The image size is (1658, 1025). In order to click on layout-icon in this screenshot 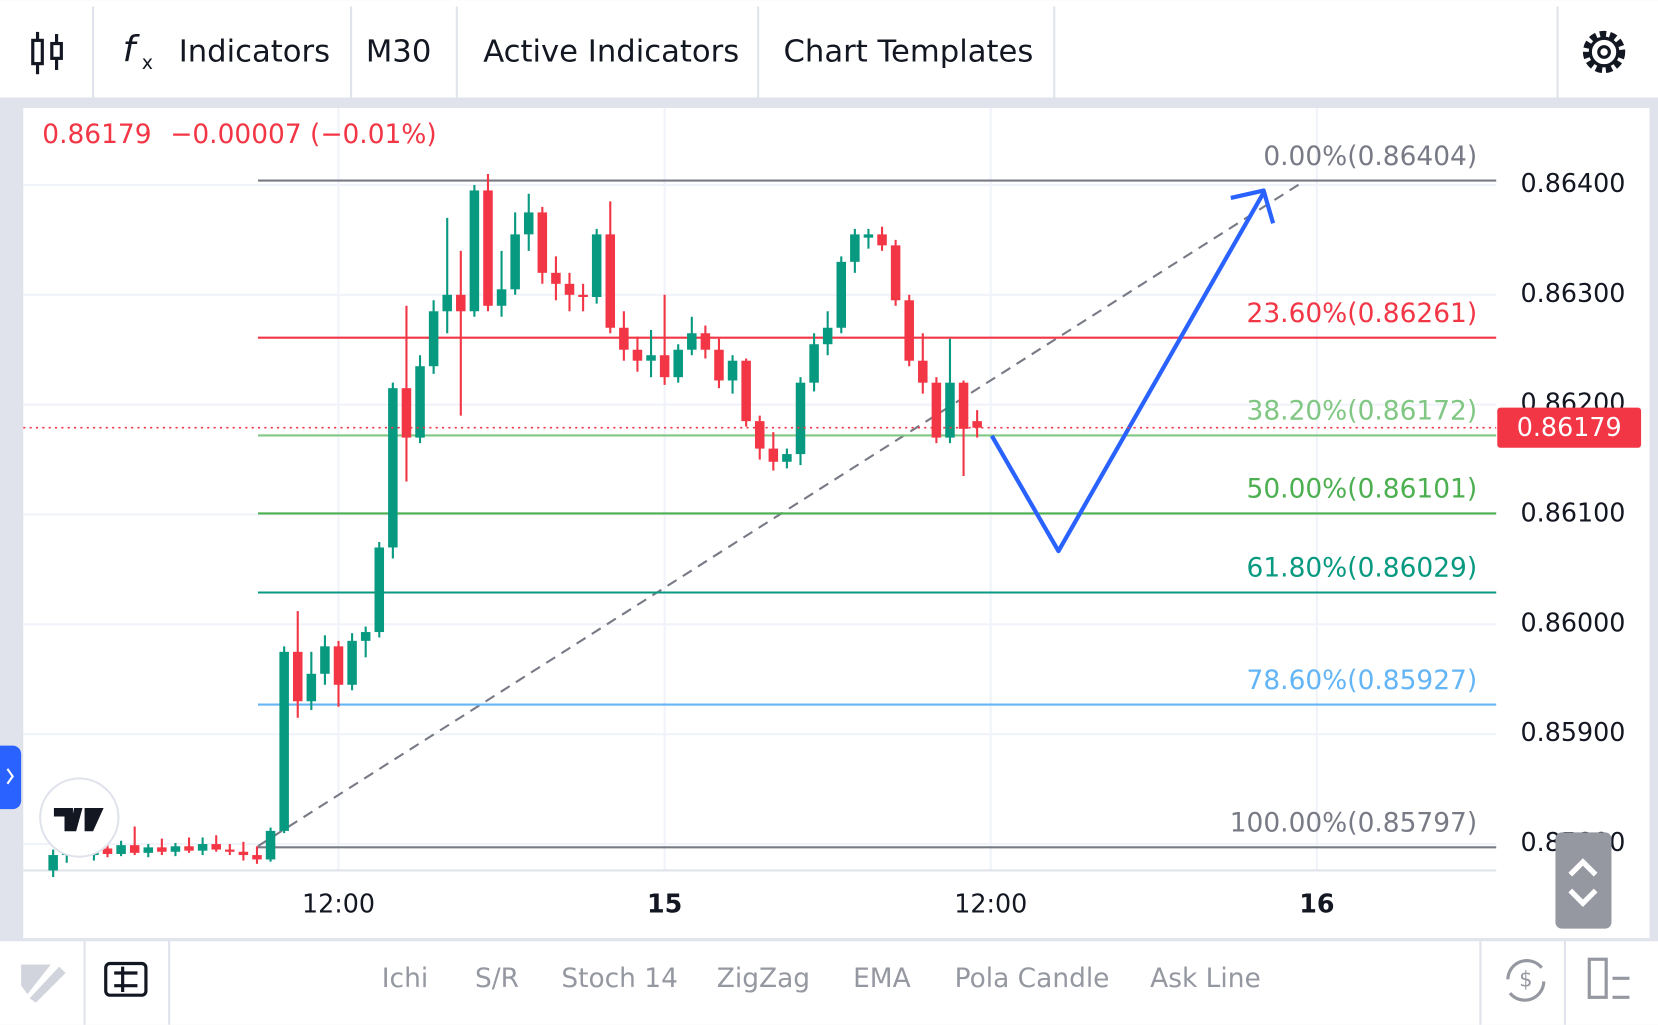, I will do `click(1597, 978)`.